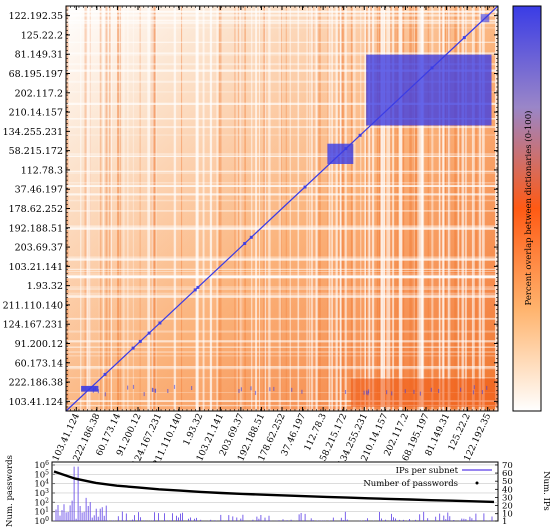  Describe the element at coordinates (41, 521) in the screenshot. I see `bottom-left-tick-label: 100` at that location.